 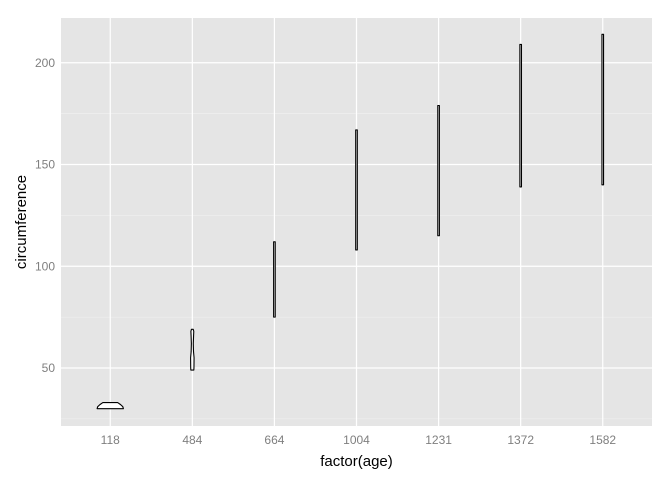 I want to click on y-axis-title: circumference, so click(x=21, y=222).